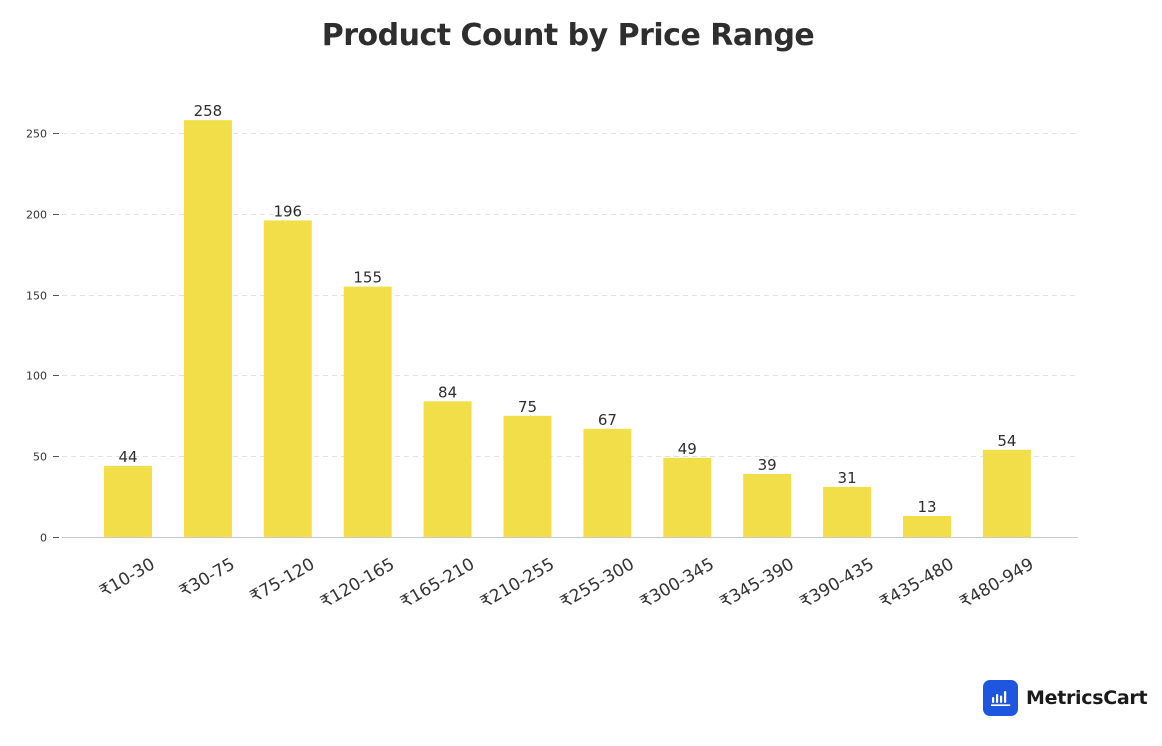 The height and width of the screenshot is (746, 1162). Describe the element at coordinates (997, 583) in the screenshot. I see `x-tick-label: ₹480-949` at that location.